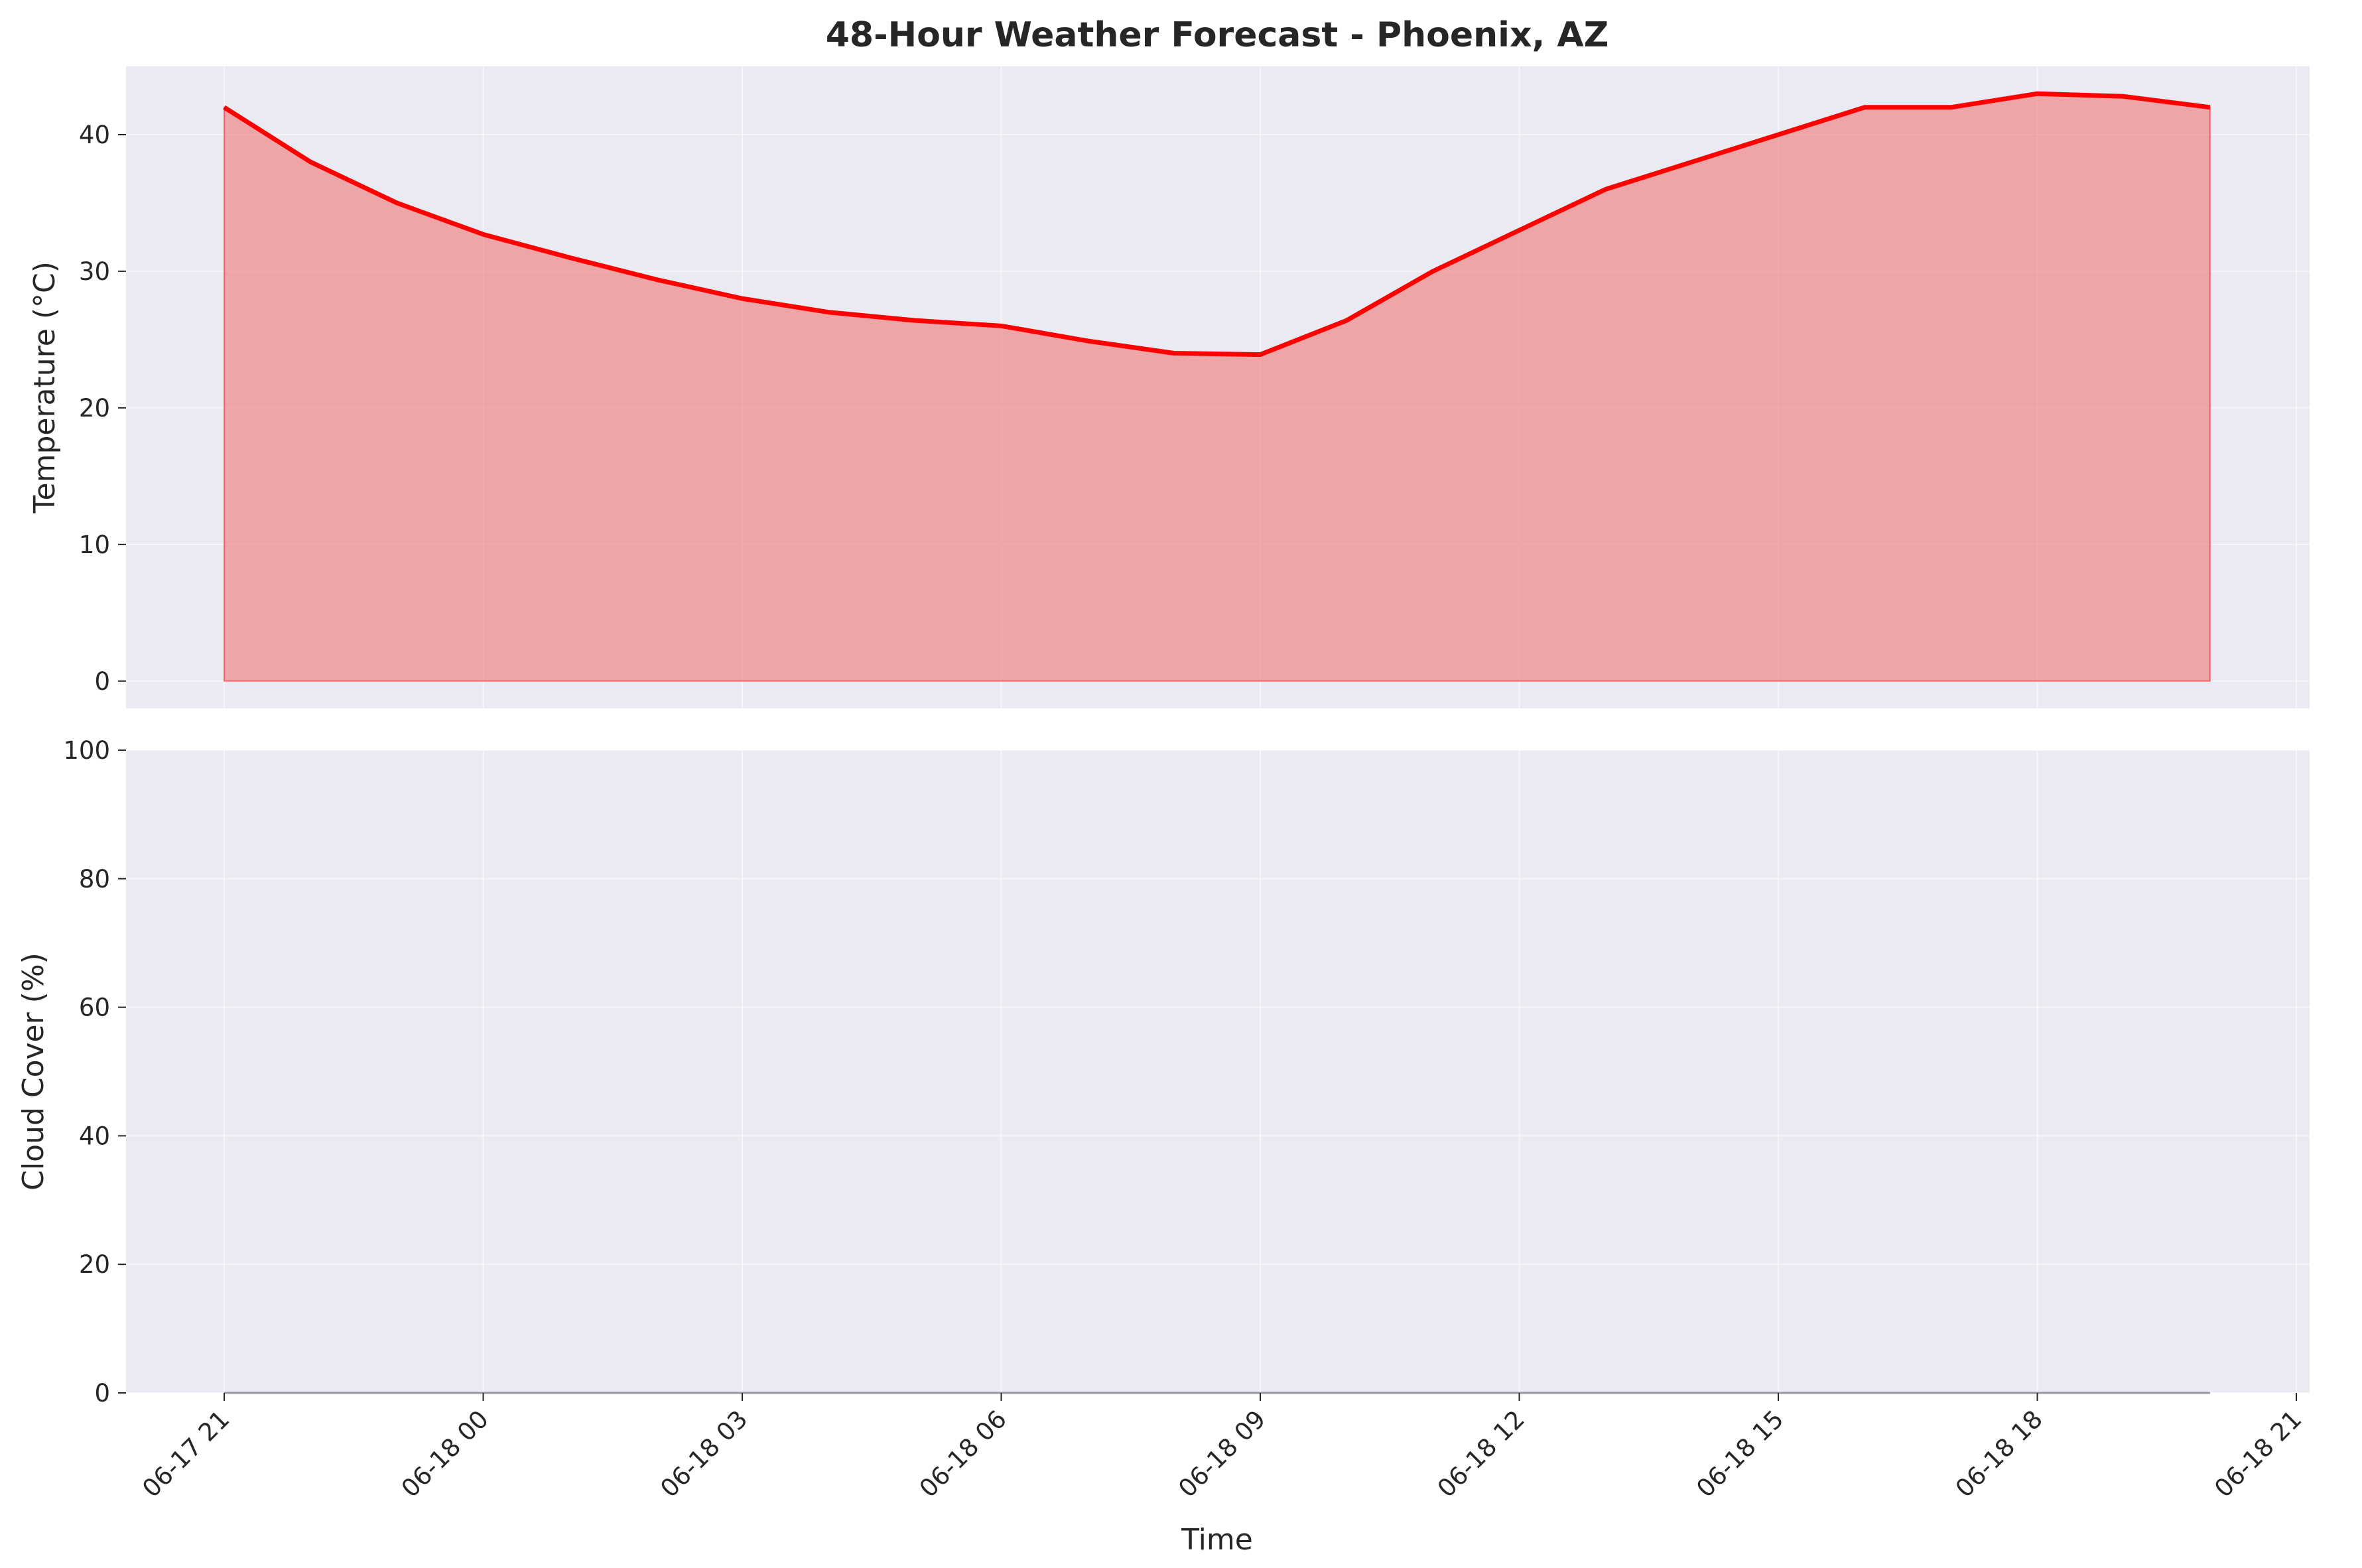 This screenshot has height=1568, width=2362. What do you see at coordinates (33, 1072) in the screenshot?
I see `y-axis-label-2: Cloud Cover (%)` at bounding box center [33, 1072].